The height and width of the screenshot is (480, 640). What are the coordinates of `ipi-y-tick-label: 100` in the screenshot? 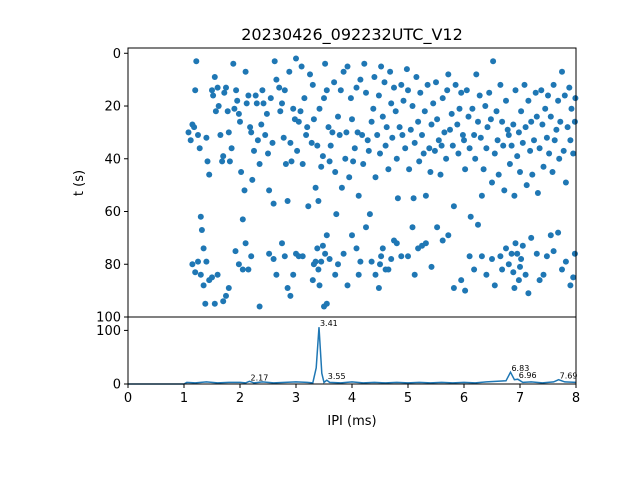 It's located at (108, 331).